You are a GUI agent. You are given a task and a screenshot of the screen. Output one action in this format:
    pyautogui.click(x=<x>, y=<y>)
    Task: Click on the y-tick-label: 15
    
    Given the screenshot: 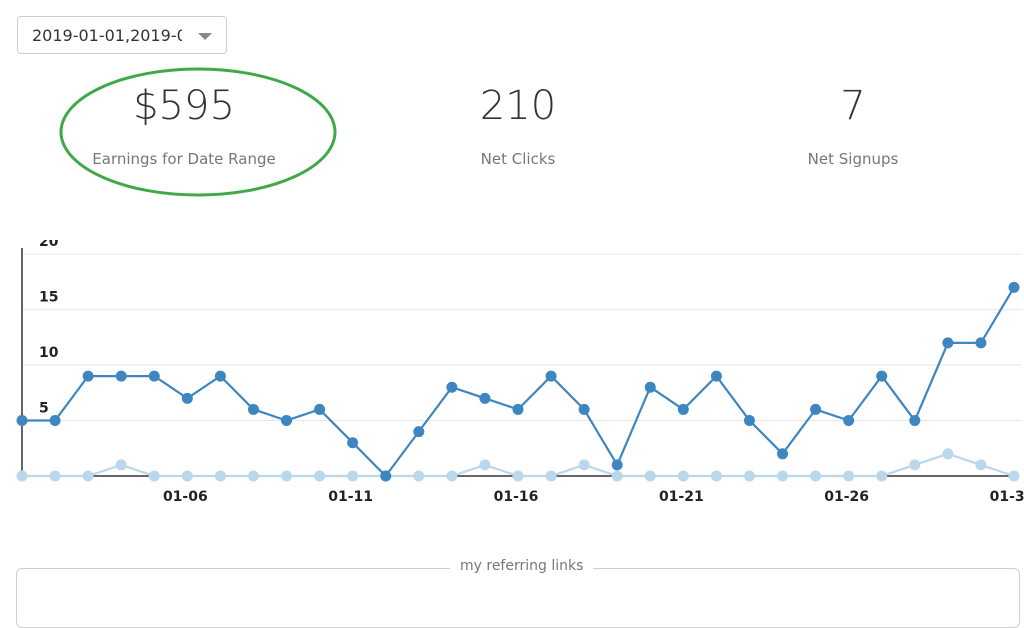 What is the action you would take?
    pyautogui.click(x=48, y=298)
    